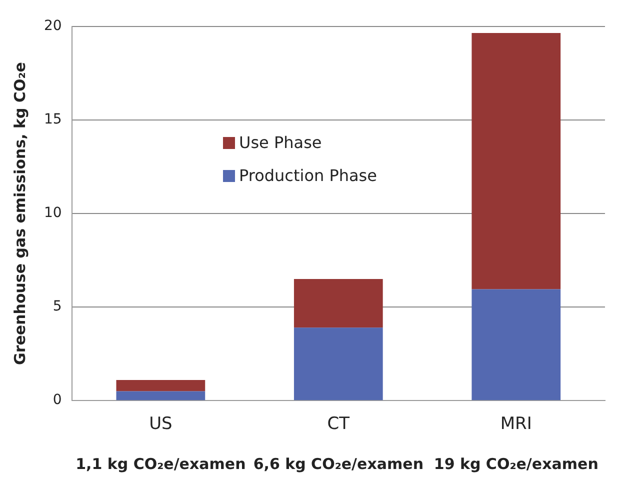  What do you see at coordinates (19, 213) in the screenshot?
I see `y-axis-title: Greenhouse gas emissions, kg CO₂e` at bounding box center [19, 213].